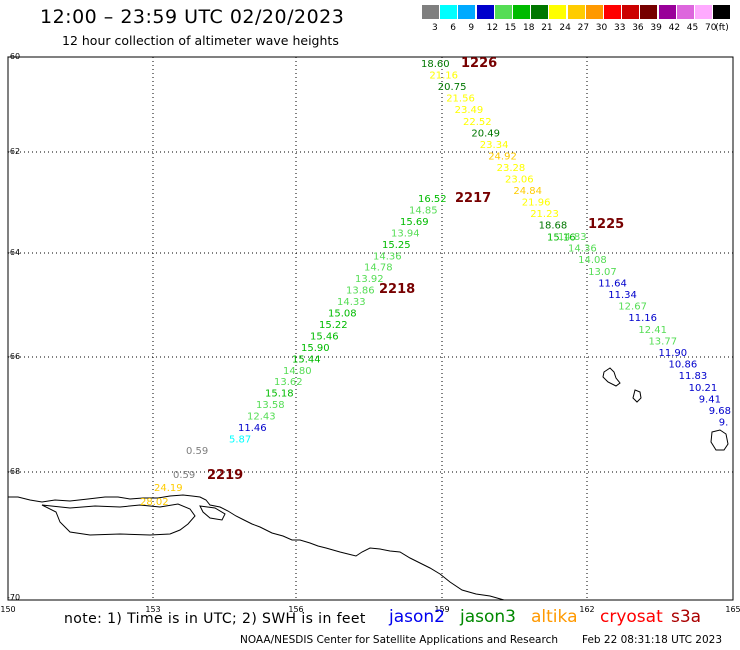  What do you see at coordinates (13, 356) in the screenshot?
I see `latitude-label: -66` at bounding box center [13, 356].